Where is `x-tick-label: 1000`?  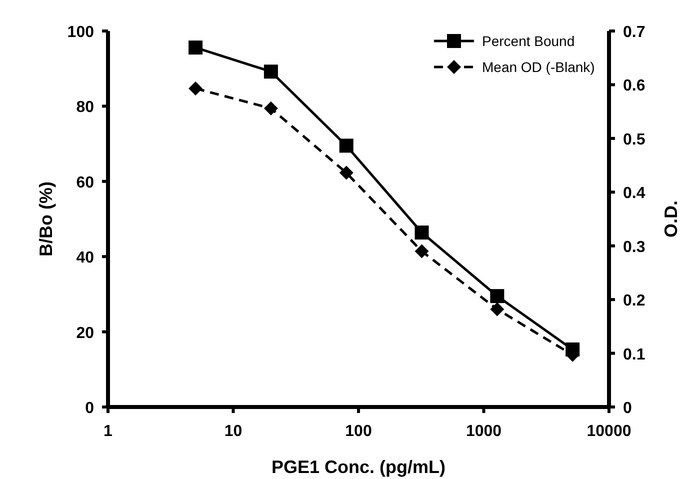
x-tick-label: 1000 is located at coordinates (484, 431).